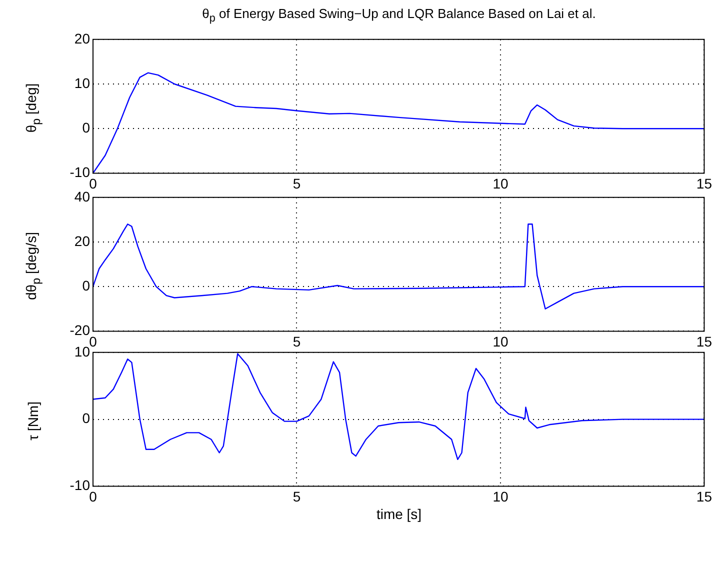 Image resolution: width=715 pixels, height=587 pixels. Describe the element at coordinates (399, 15) in the screenshot. I see `chart-title: θ$_{p}$ of Energy Based Swing−Up and LQR Balance Based on Lai et al.` at that location.